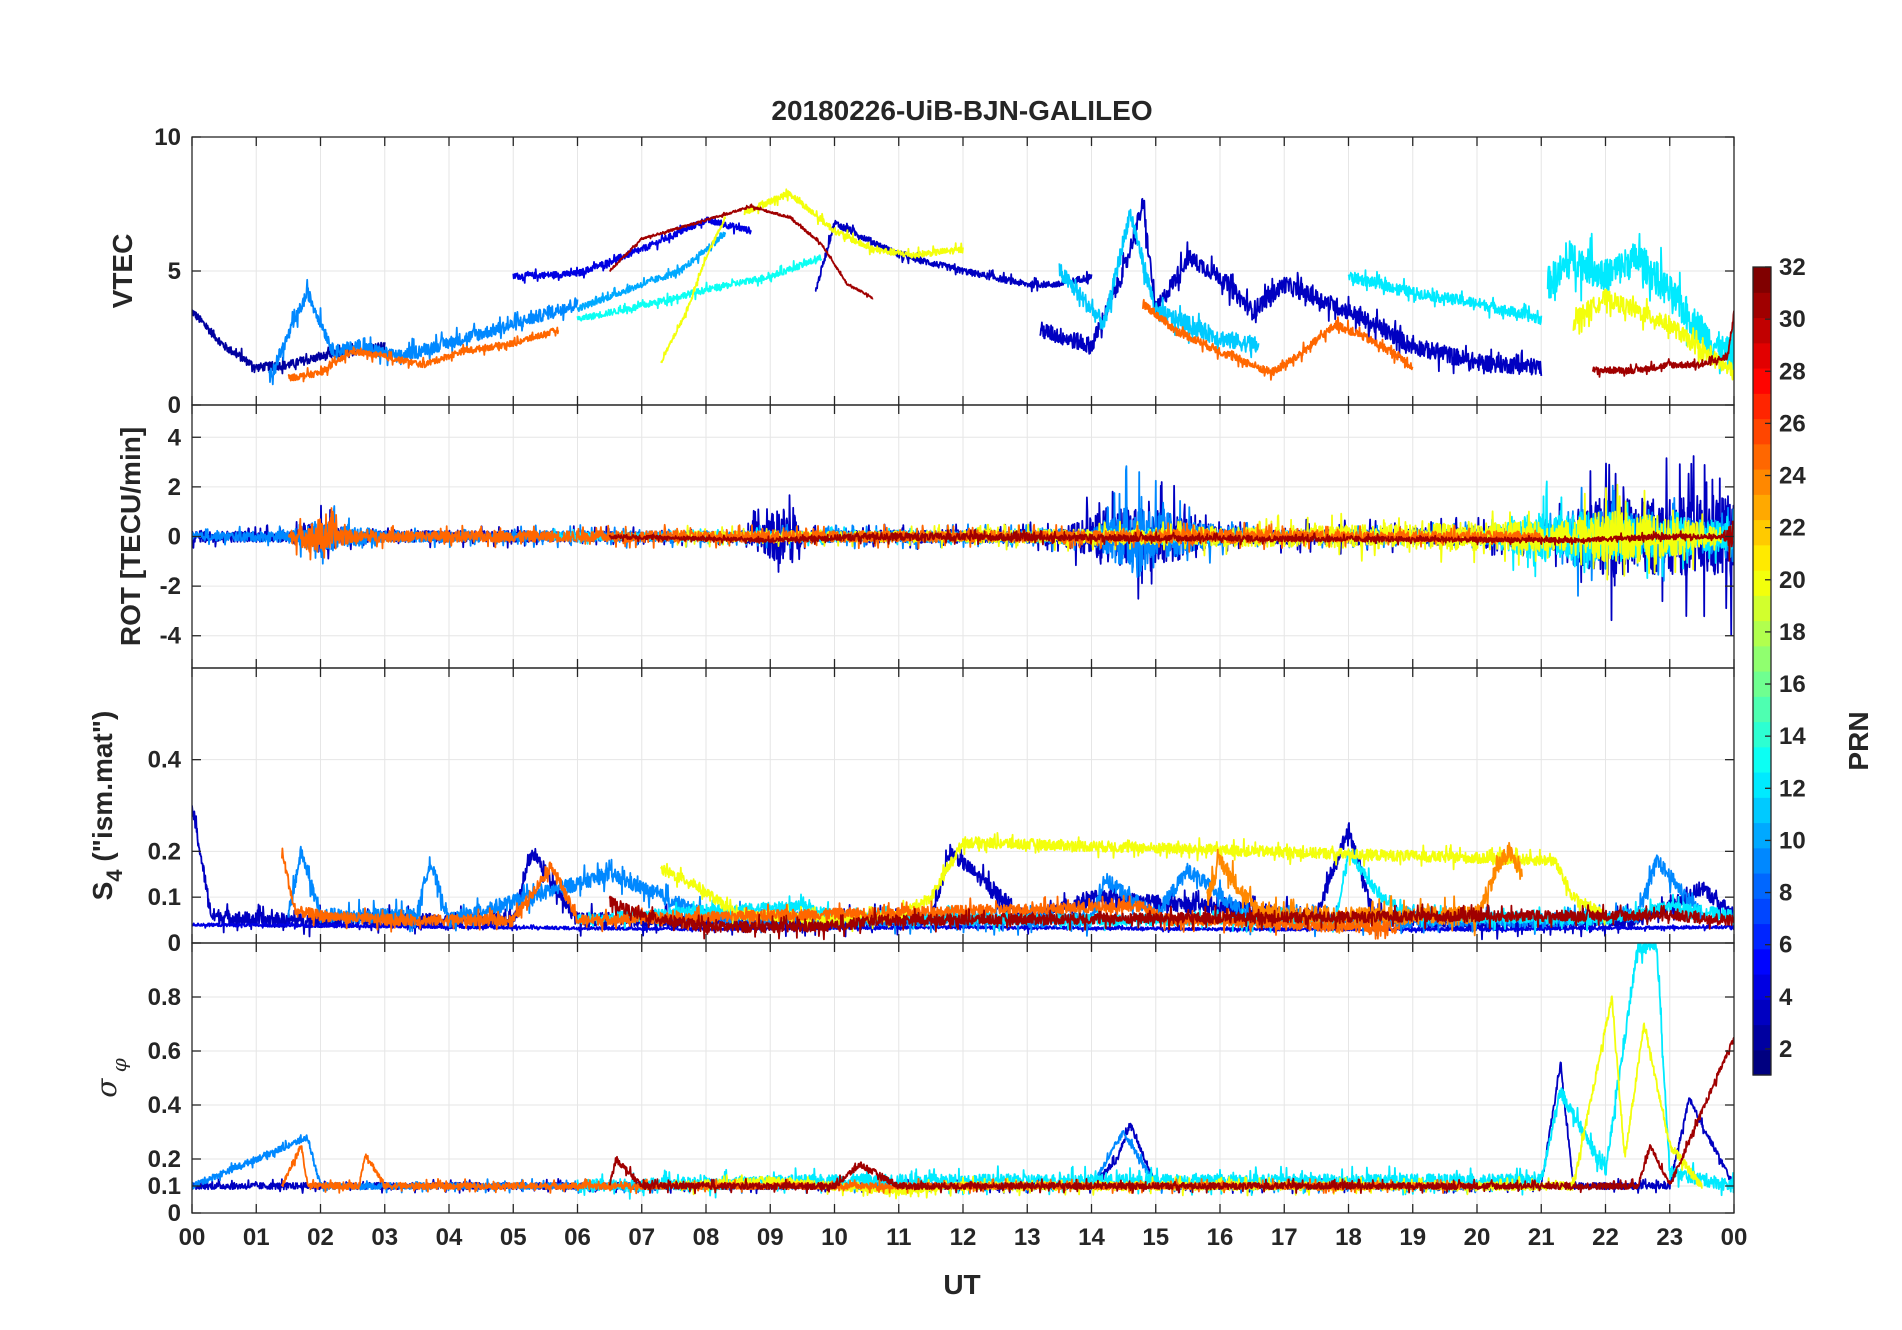 This screenshot has width=1902, height=1330. Describe the element at coordinates (834, 1237) in the screenshot. I see `x-tick-label: 10` at that location.